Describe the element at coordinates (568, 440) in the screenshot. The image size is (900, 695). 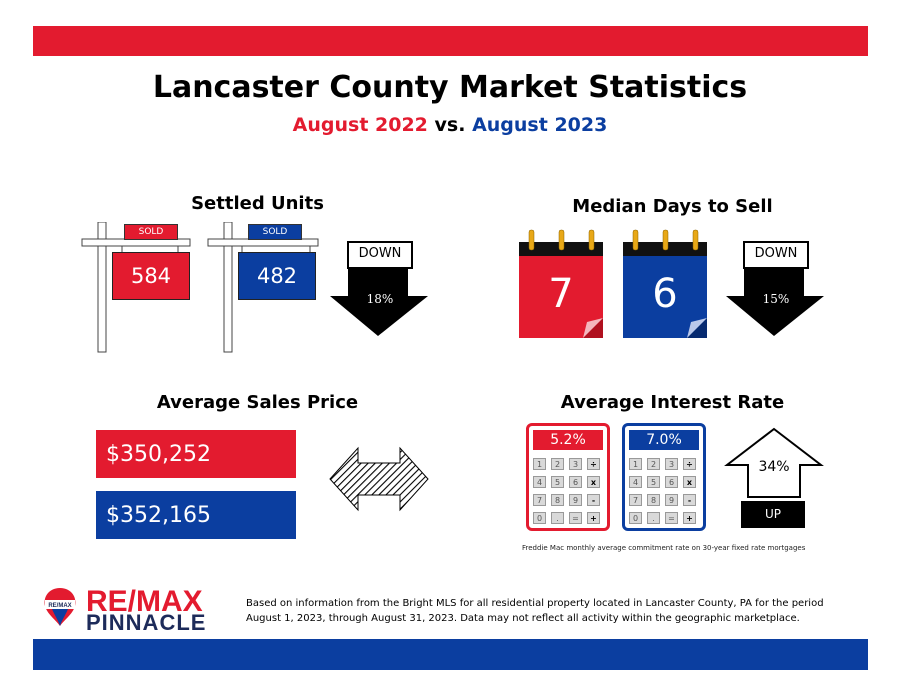
I see `interest-rate-2022: 5.2%` at that location.